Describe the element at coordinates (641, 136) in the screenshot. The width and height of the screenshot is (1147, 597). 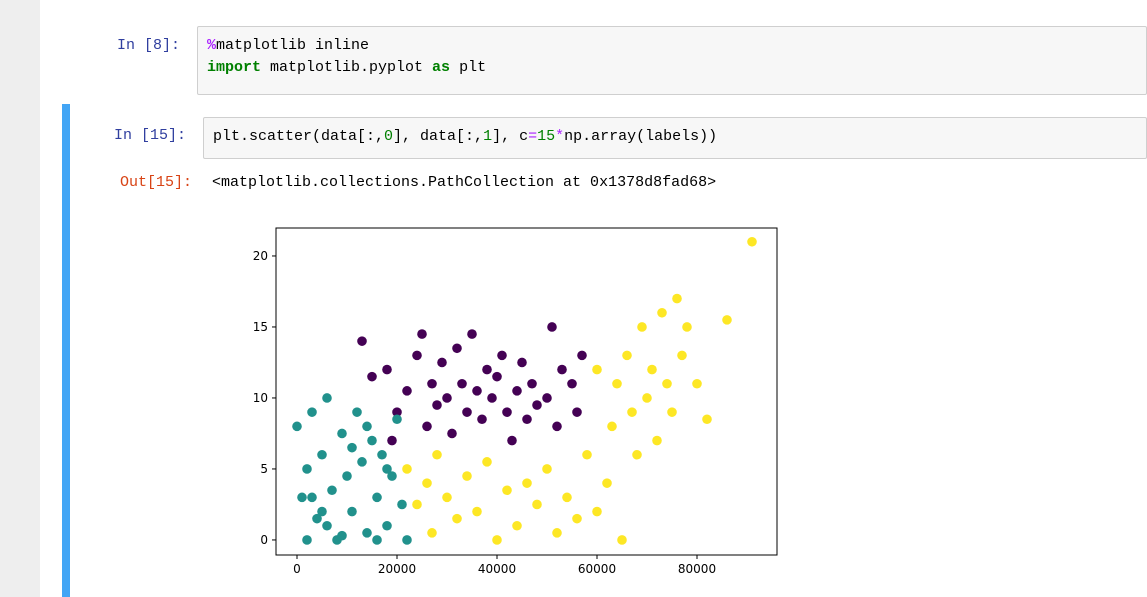
I see `code-token: np.array(labels))` at that location.